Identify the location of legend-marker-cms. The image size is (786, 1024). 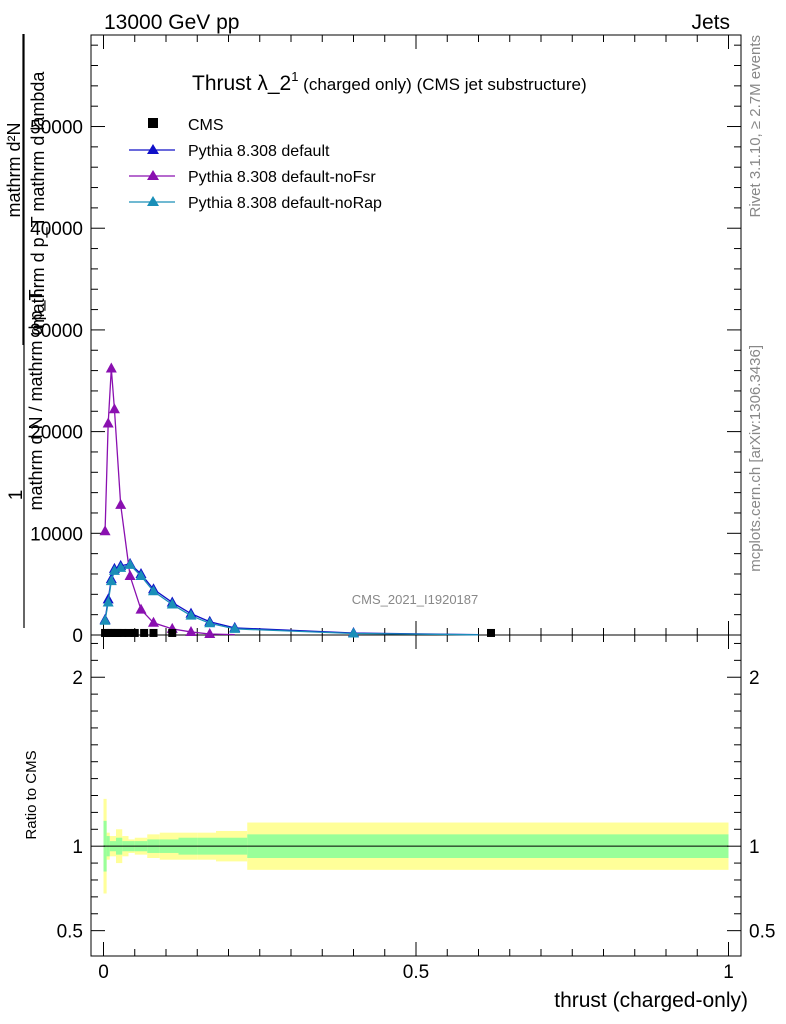
(153, 123).